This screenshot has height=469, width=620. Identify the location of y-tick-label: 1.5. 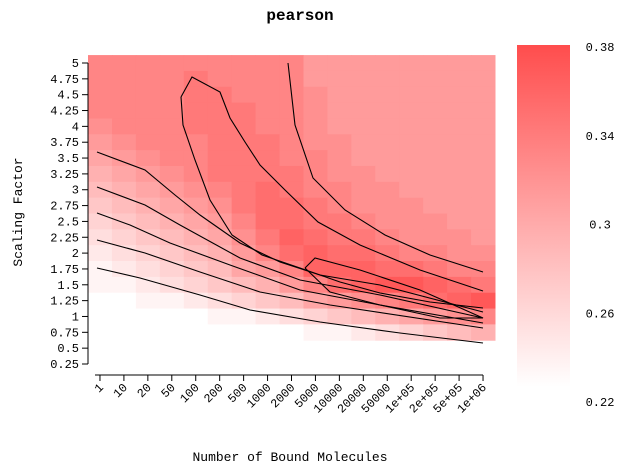
(68, 286).